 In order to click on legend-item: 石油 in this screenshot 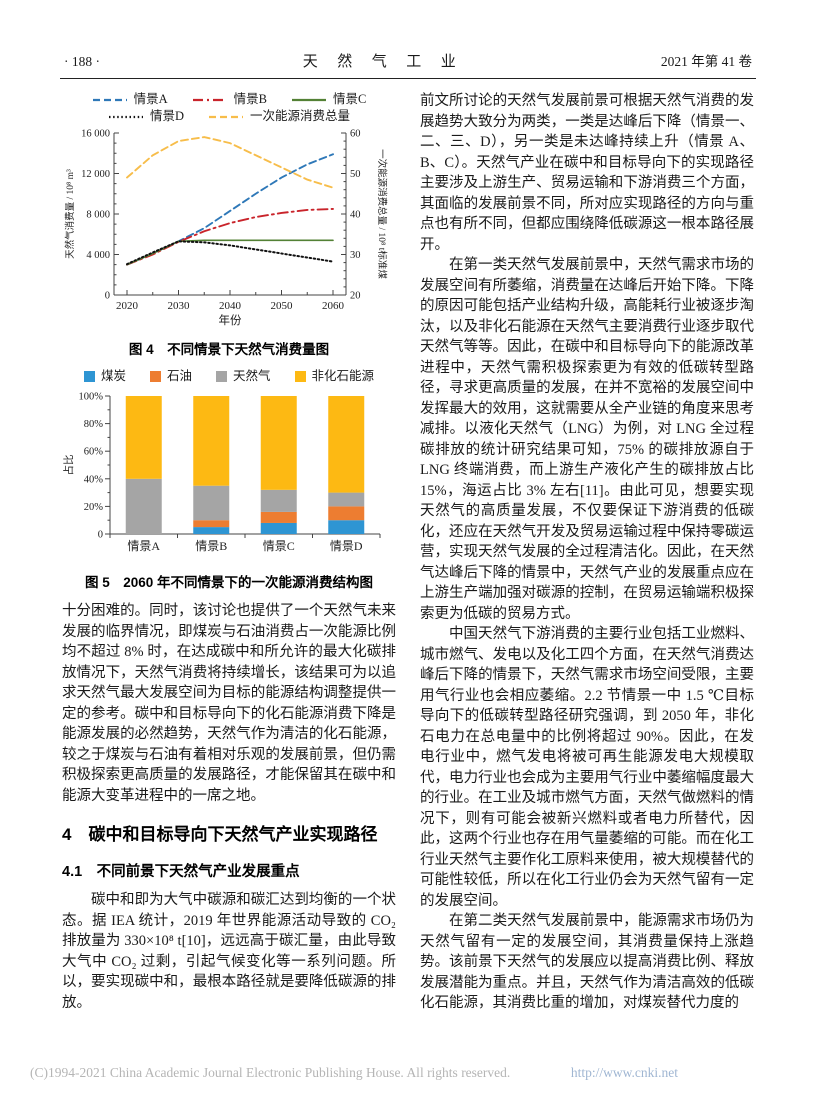, I will do `click(170, 376)`.